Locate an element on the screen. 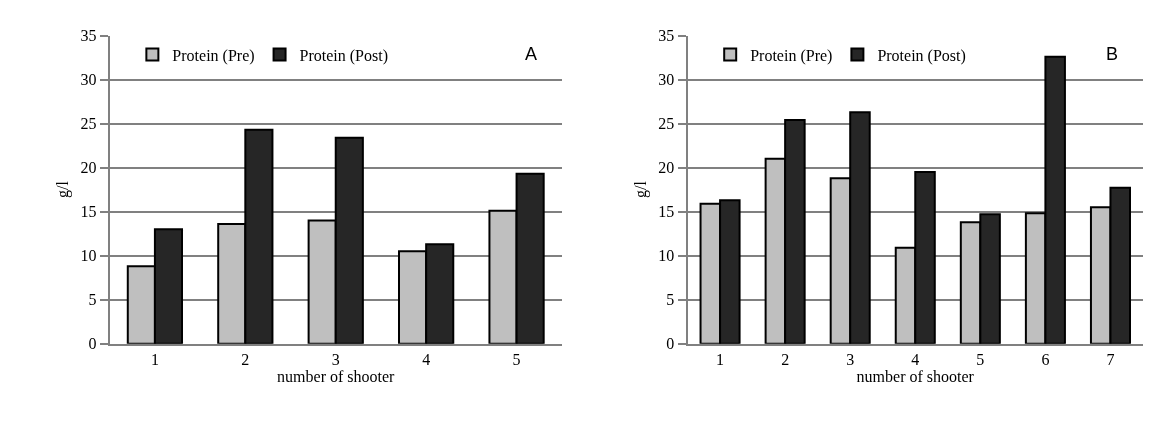 This screenshot has width=1153, height=427. annotation: A is located at coordinates (531, 54).